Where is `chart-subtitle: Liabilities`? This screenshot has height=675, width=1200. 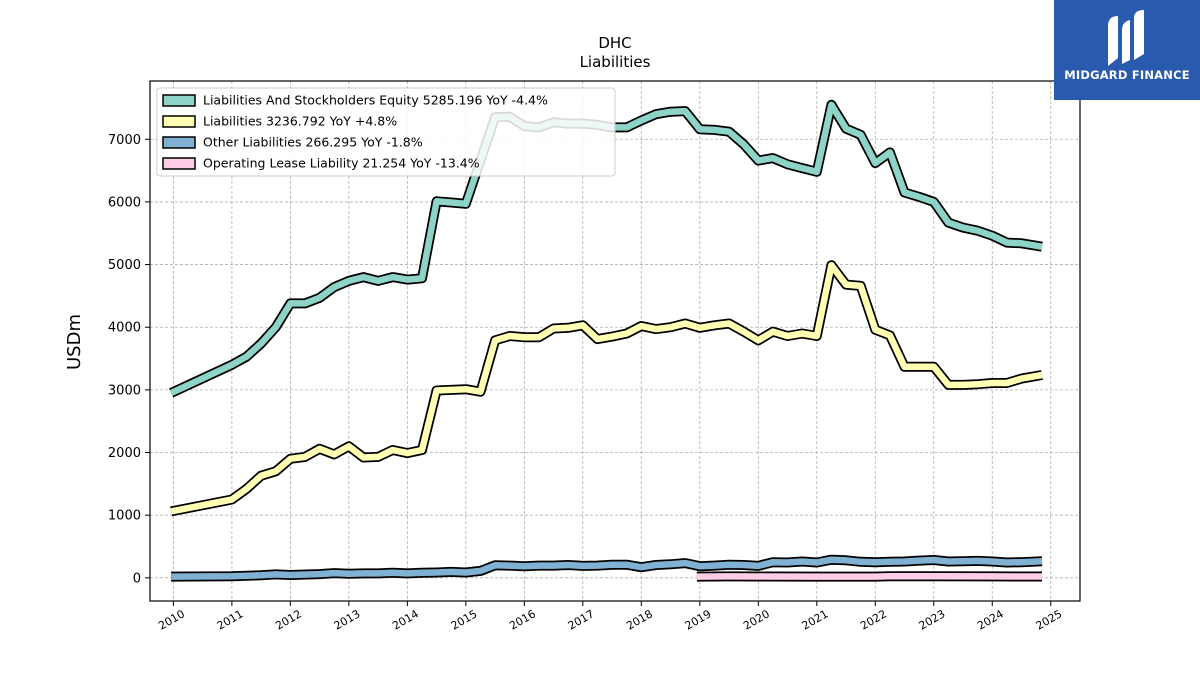
chart-subtitle: Liabilities is located at coordinates (615, 62).